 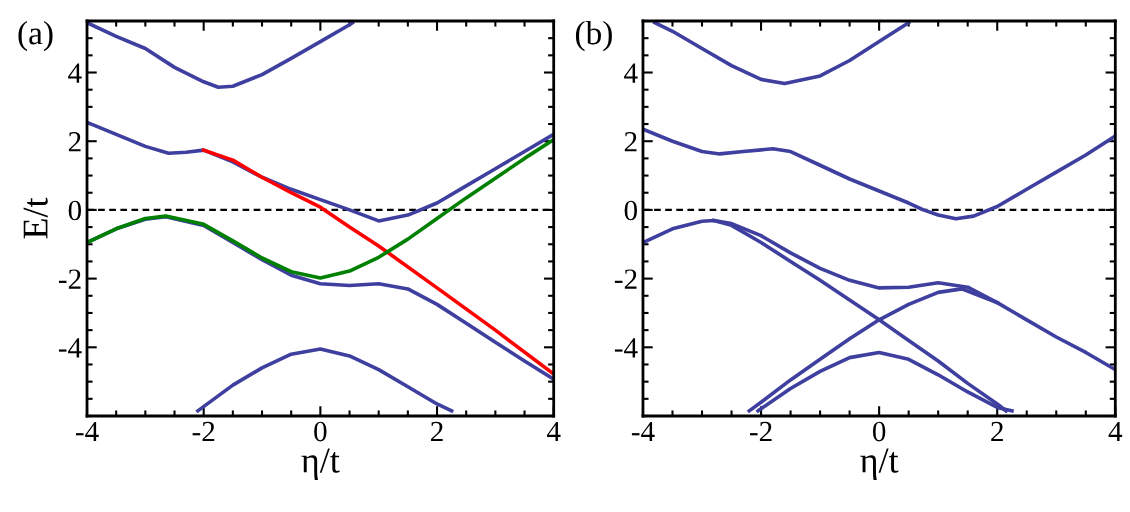 I want to click on y-axis-title: E/t, so click(x=35, y=218).